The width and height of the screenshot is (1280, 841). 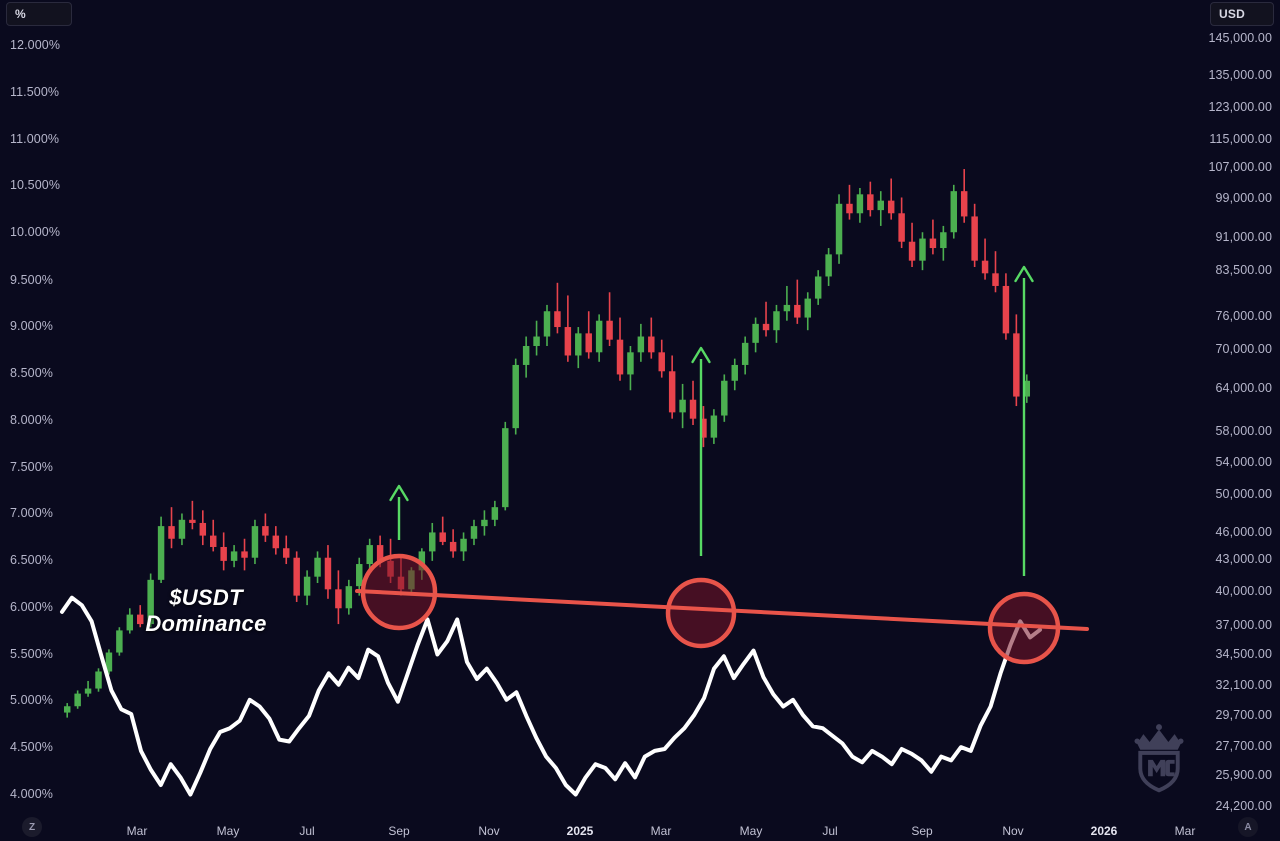 I want to click on right-axis-tick: 99,000.00, so click(x=1243, y=198).